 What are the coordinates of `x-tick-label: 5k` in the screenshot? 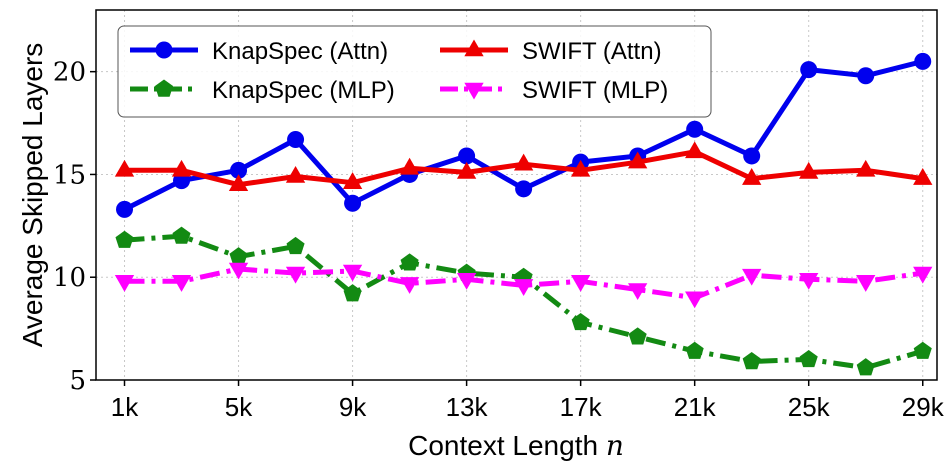 It's located at (239, 407).